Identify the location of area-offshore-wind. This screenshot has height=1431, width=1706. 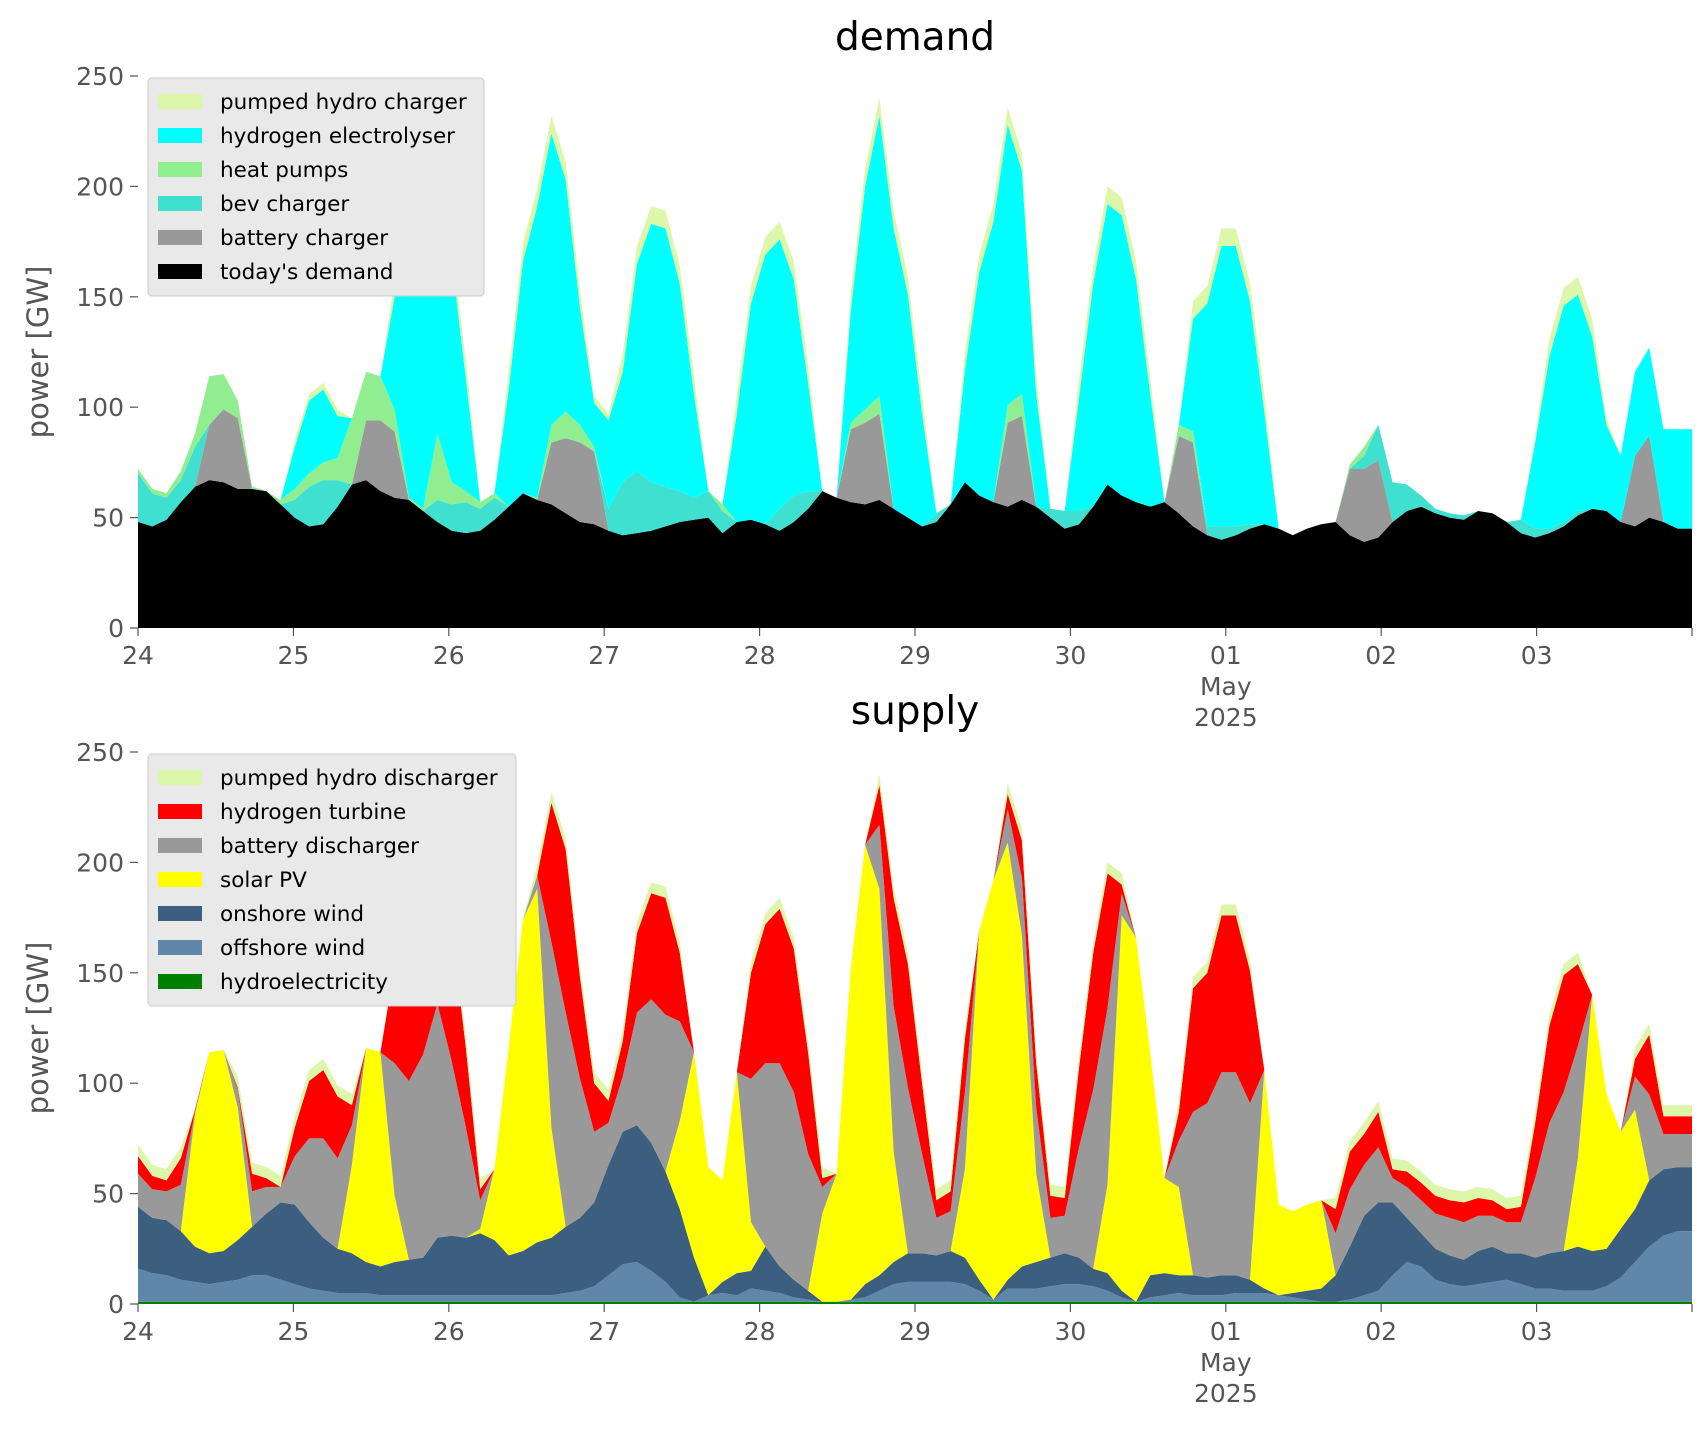
(915, 1266).